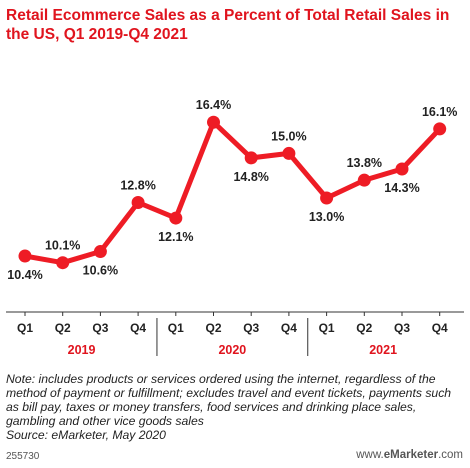 The image size is (470, 468). Describe the element at coordinates (232, 337) in the screenshot. I see `year-label-layer: 2019 2020 2021` at that location.